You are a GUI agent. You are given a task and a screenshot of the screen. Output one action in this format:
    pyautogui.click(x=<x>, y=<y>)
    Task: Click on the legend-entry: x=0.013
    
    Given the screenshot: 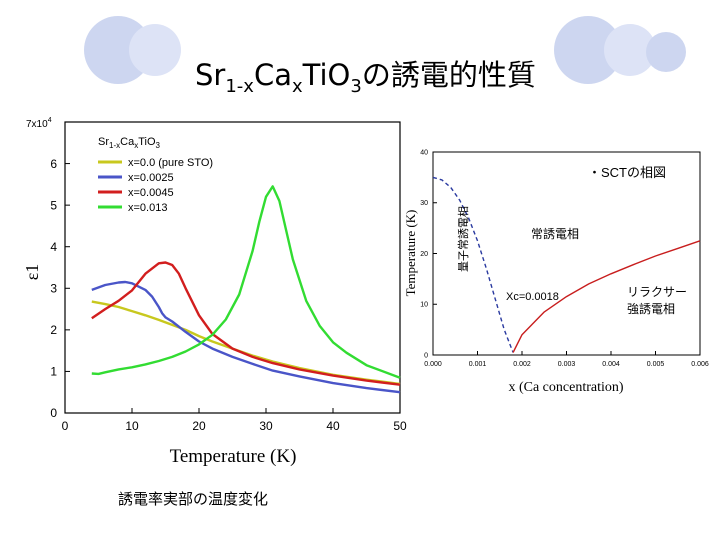 What is the action you would take?
    pyautogui.click(x=132, y=208)
    